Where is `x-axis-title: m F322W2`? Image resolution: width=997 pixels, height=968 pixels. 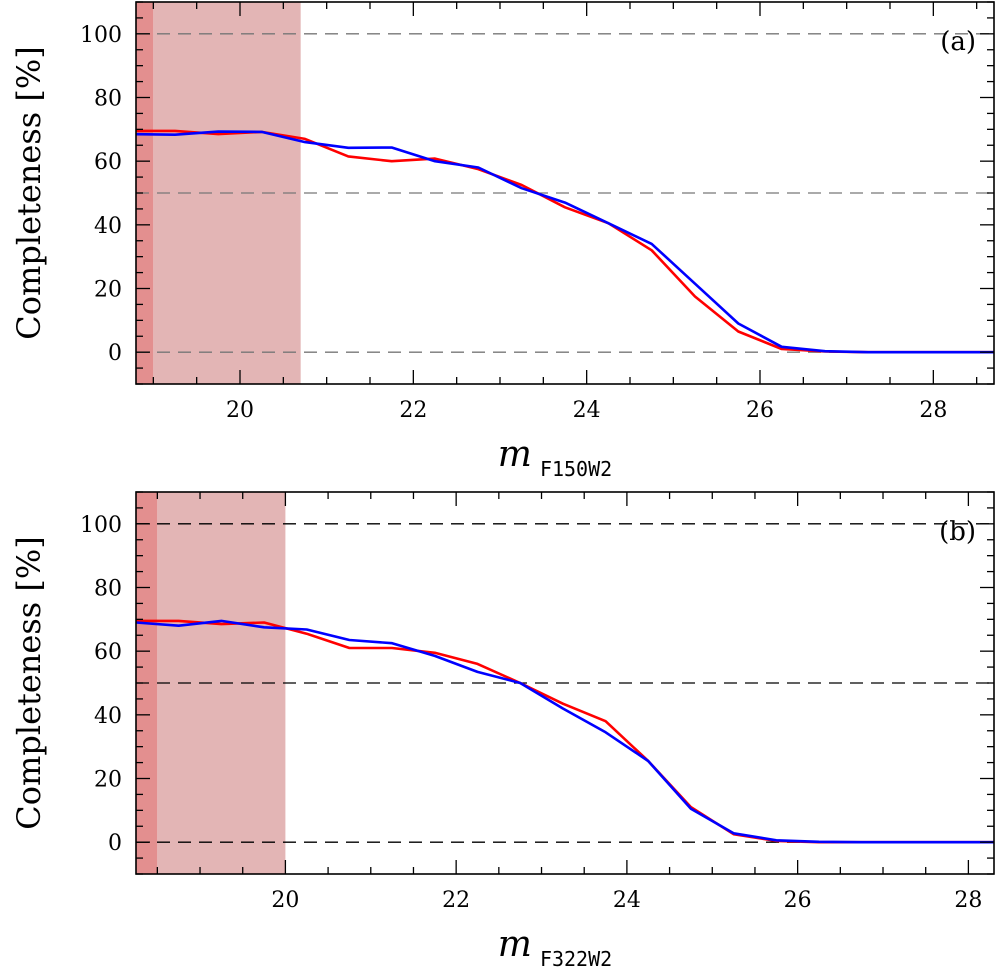 x-axis-title: m F322W2 is located at coordinates (555, 946).